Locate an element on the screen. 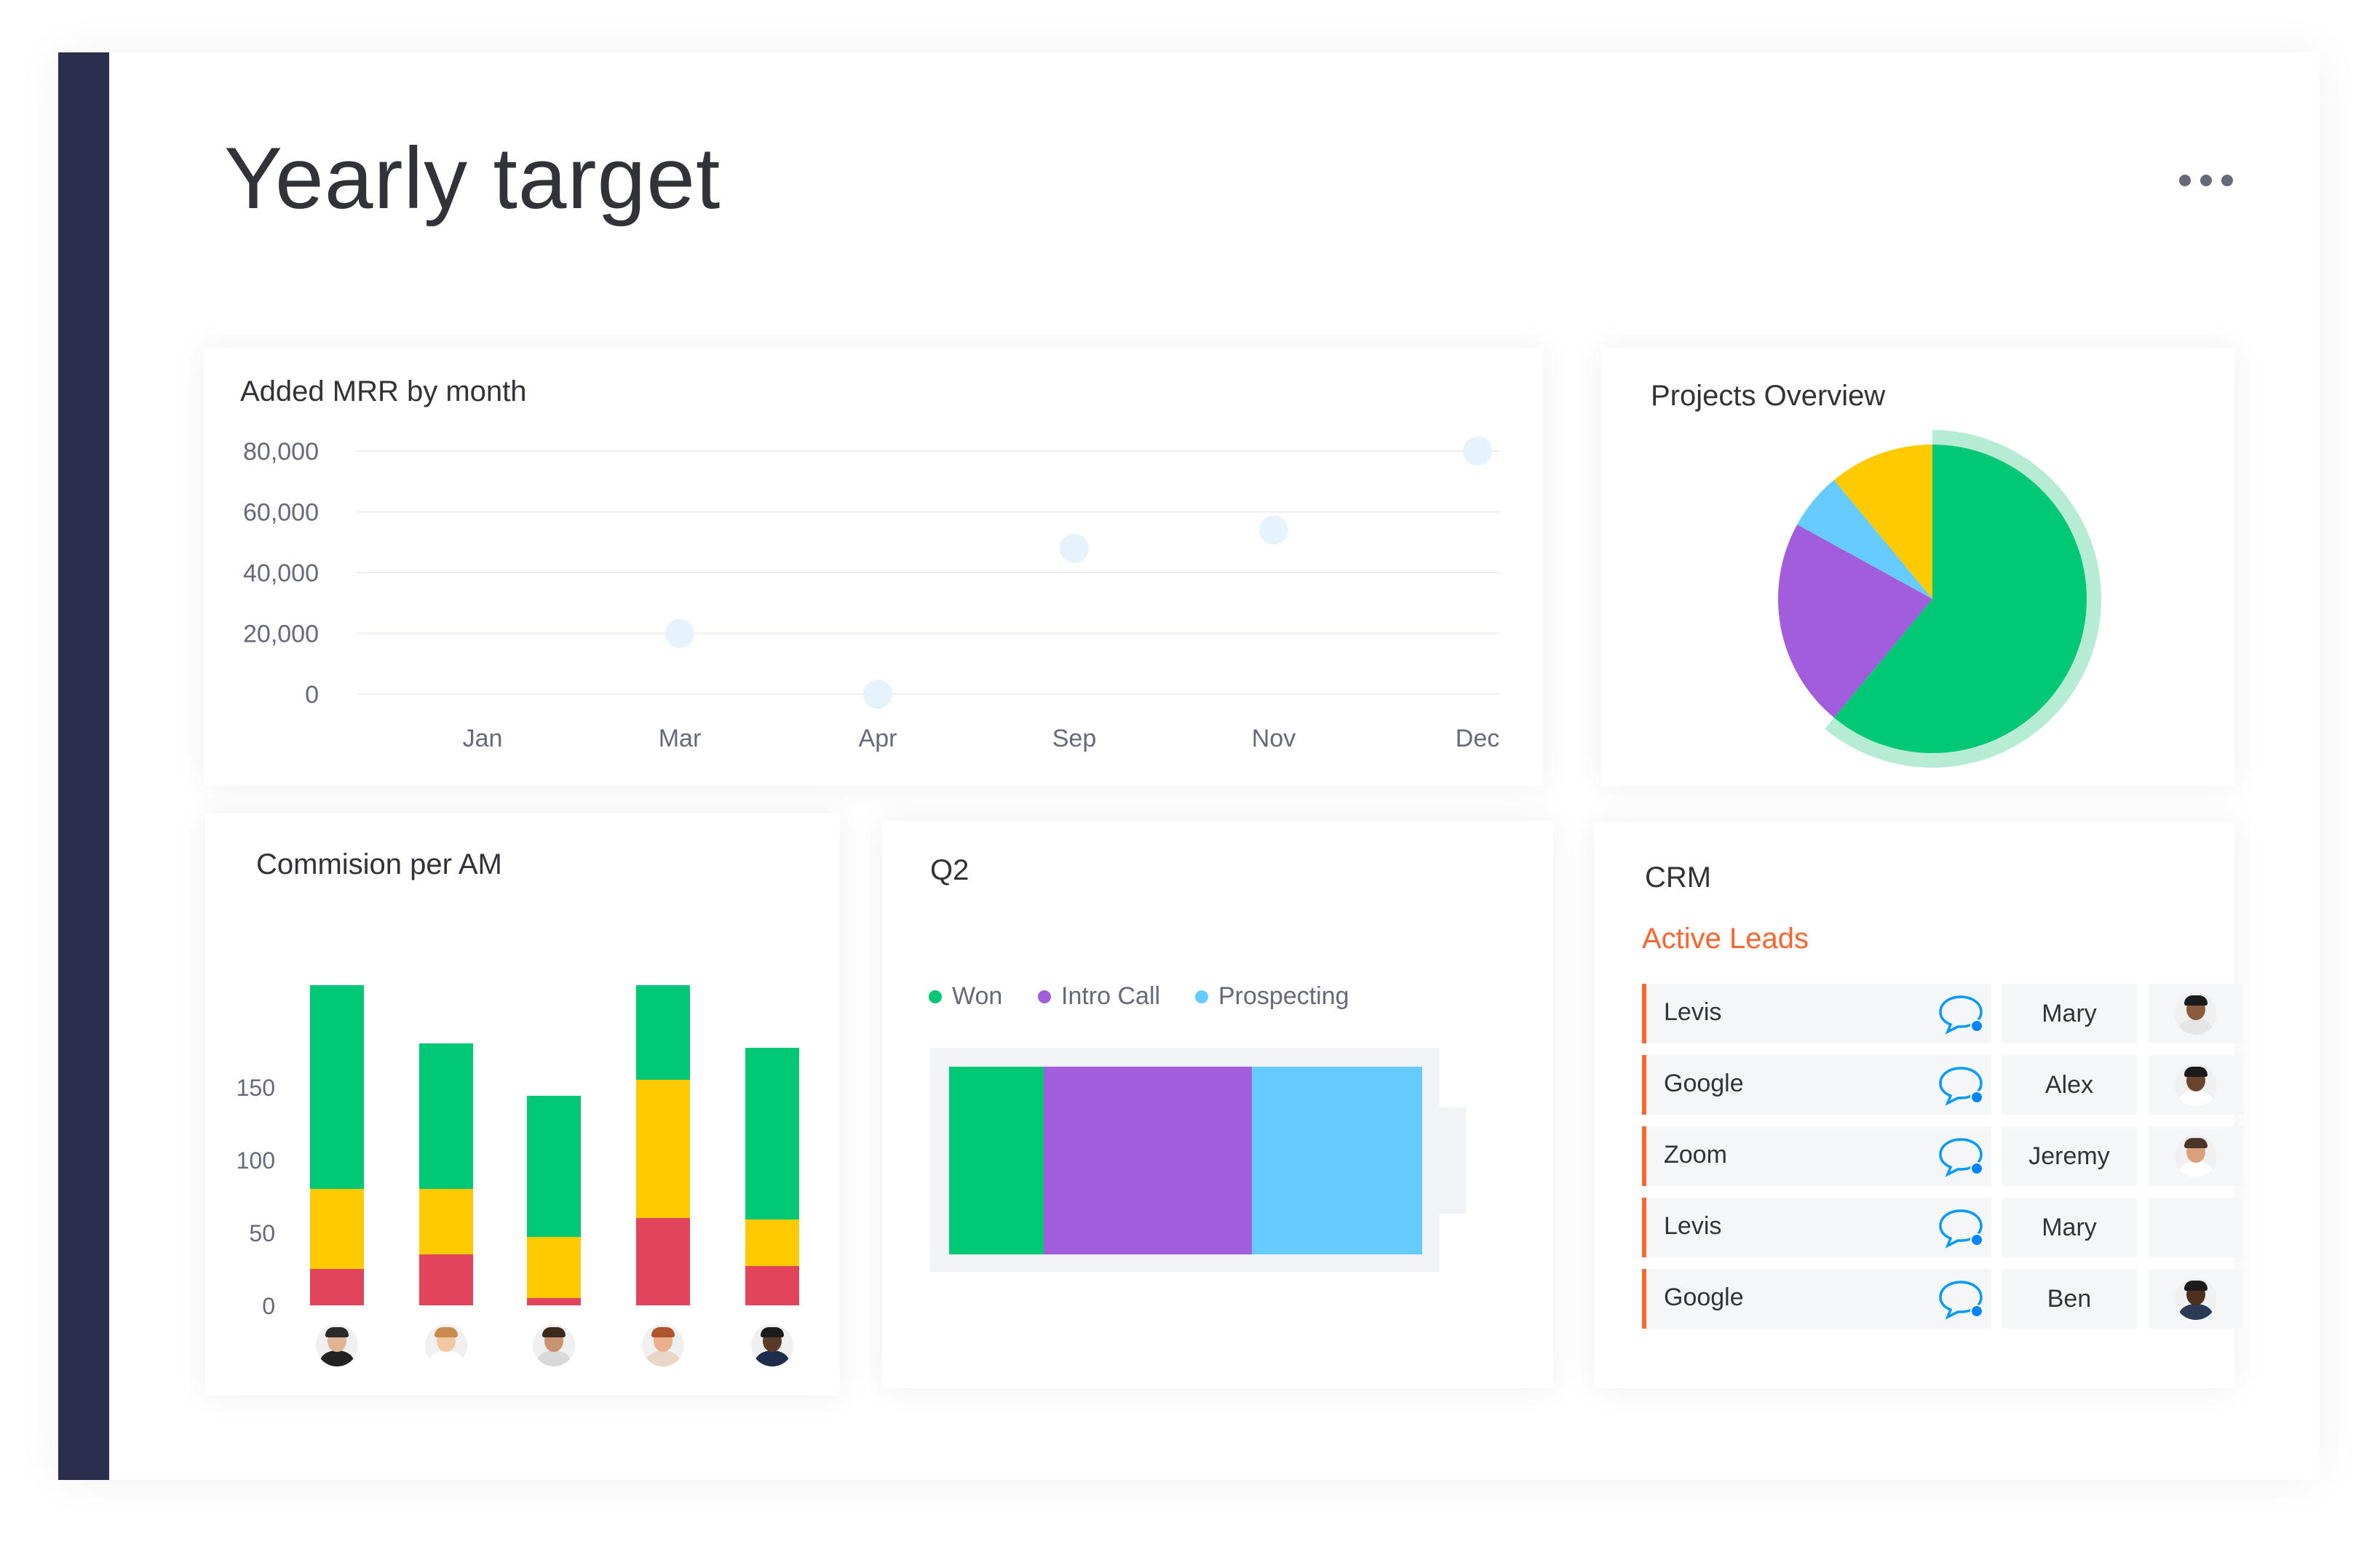  y-tick-label: 100 is located at coordinates (256, 1160).